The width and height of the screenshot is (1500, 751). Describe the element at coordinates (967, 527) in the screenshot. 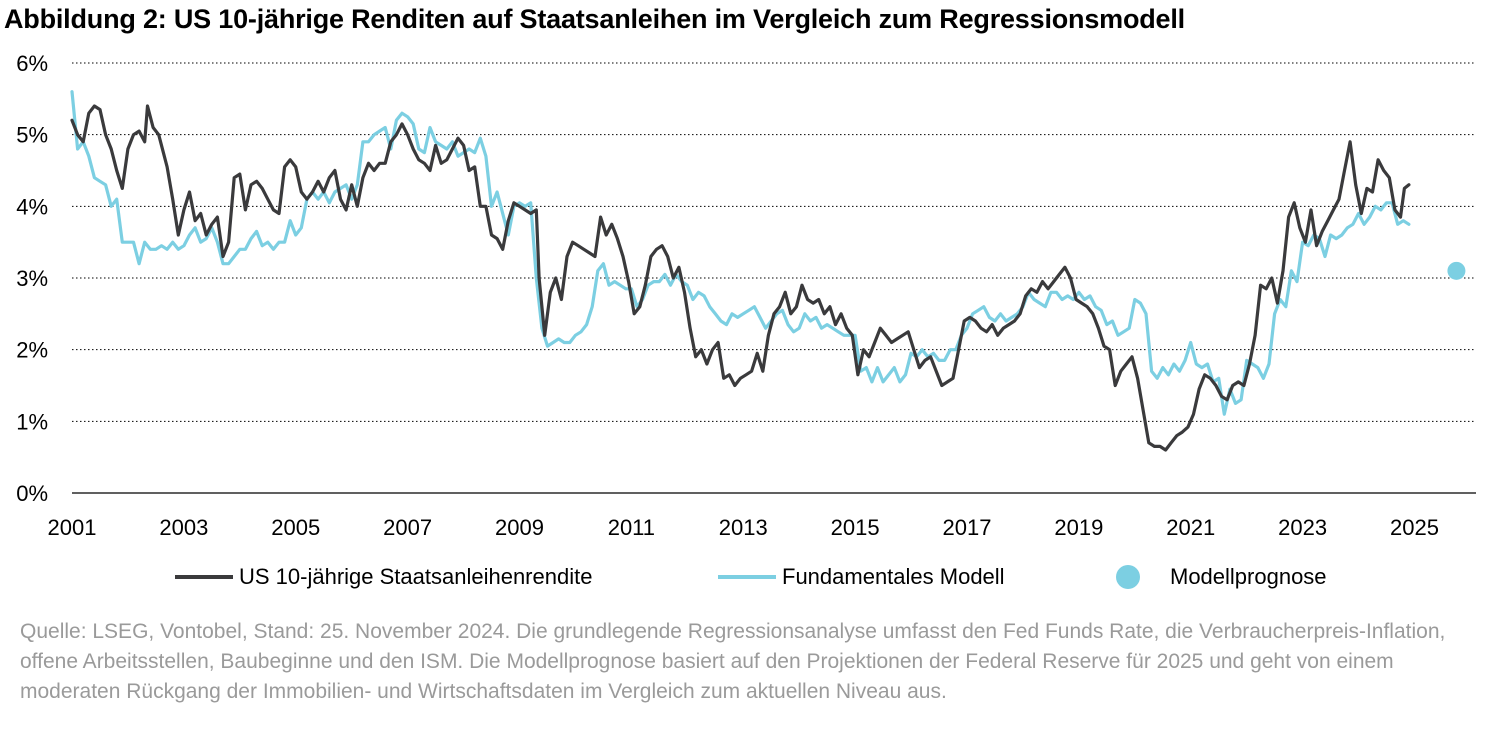

I see `x-tick-label: 2017` at that location.